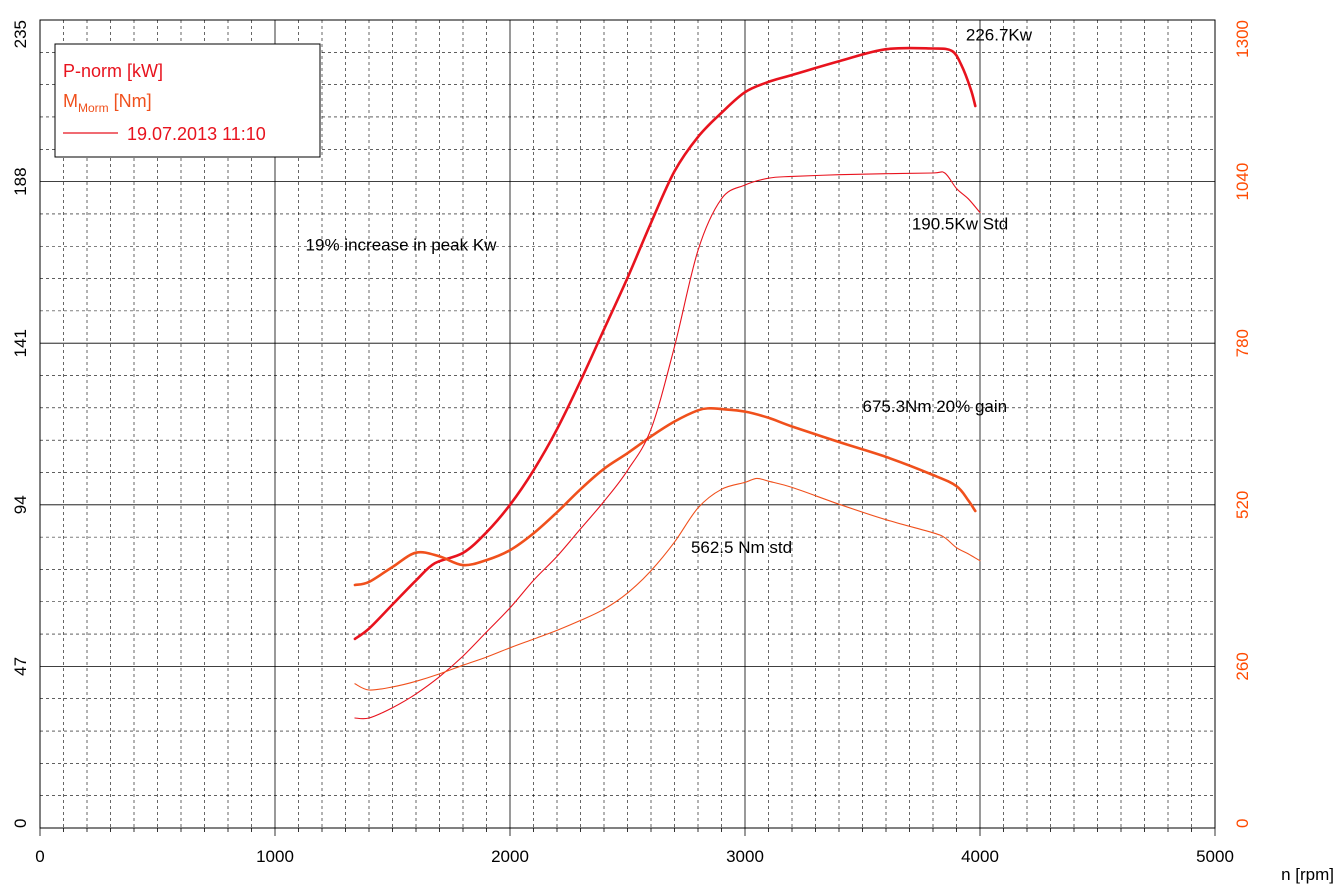  I want to click on x-axis-ticks: 0 1000 2000 3000 4000 5000, so click(634, 856).